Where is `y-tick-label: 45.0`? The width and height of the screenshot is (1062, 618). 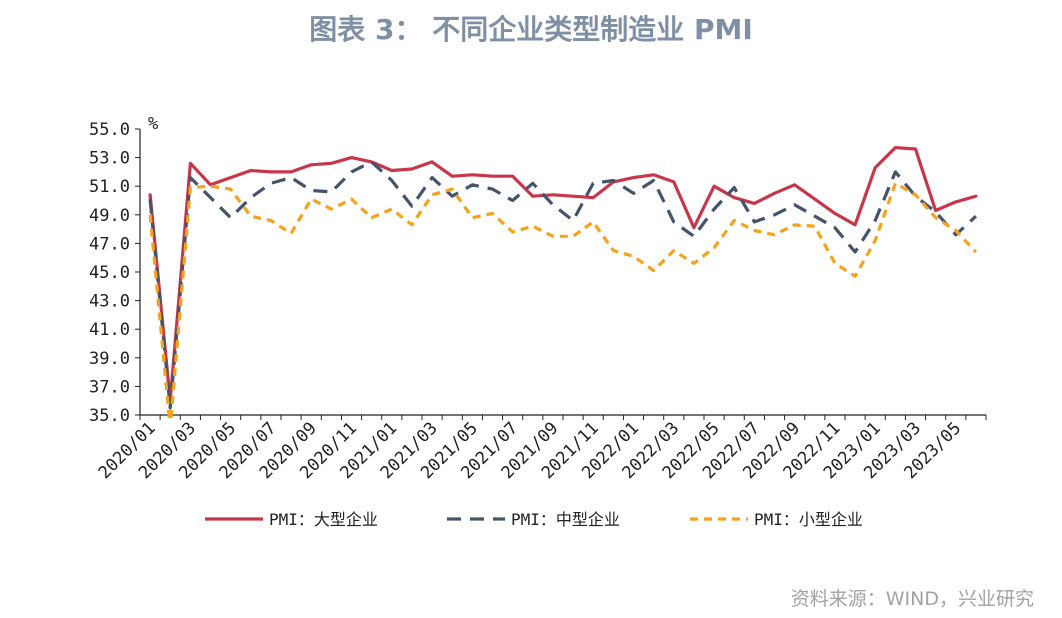
y-tick-label: 45.0 is located at coordinates (109, 273).